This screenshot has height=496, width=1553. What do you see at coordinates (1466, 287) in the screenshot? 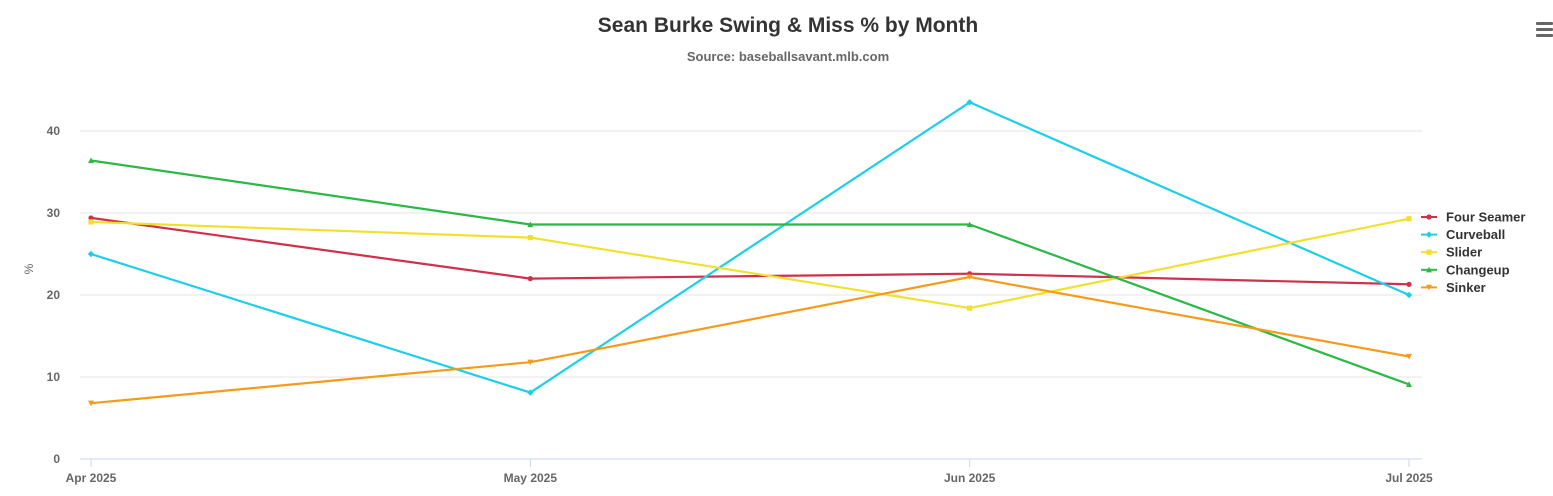
I see `legend-label: Sinker` at bounding box center [1466, 287].